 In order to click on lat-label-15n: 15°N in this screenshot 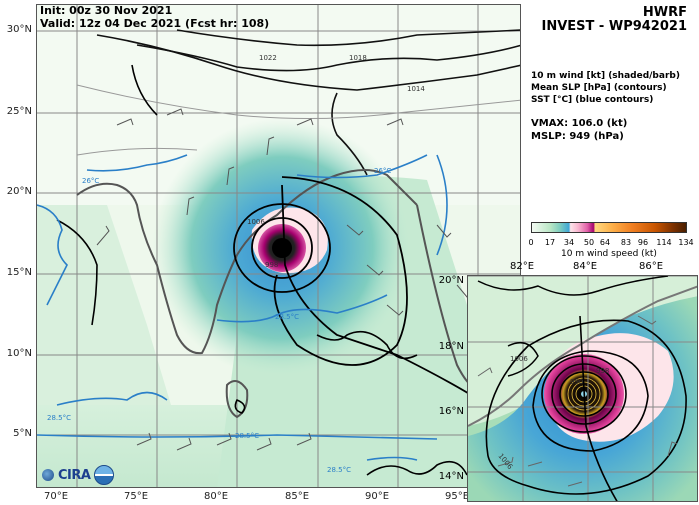, I will do `click(19, 272)`.